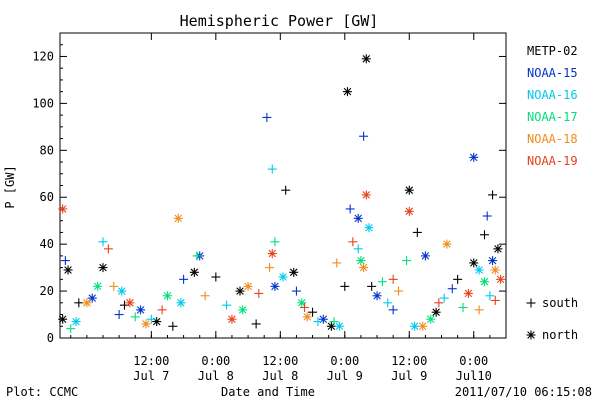  I want to click on legend-entry: NOAA-17, so click(552, 117).